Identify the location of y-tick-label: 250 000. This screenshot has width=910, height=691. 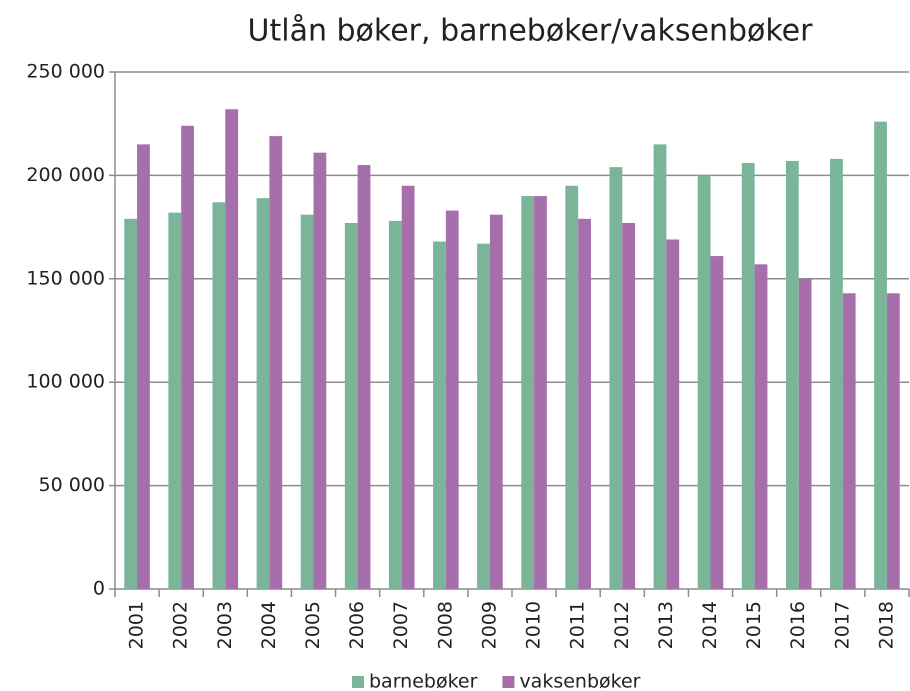
(65, 72).